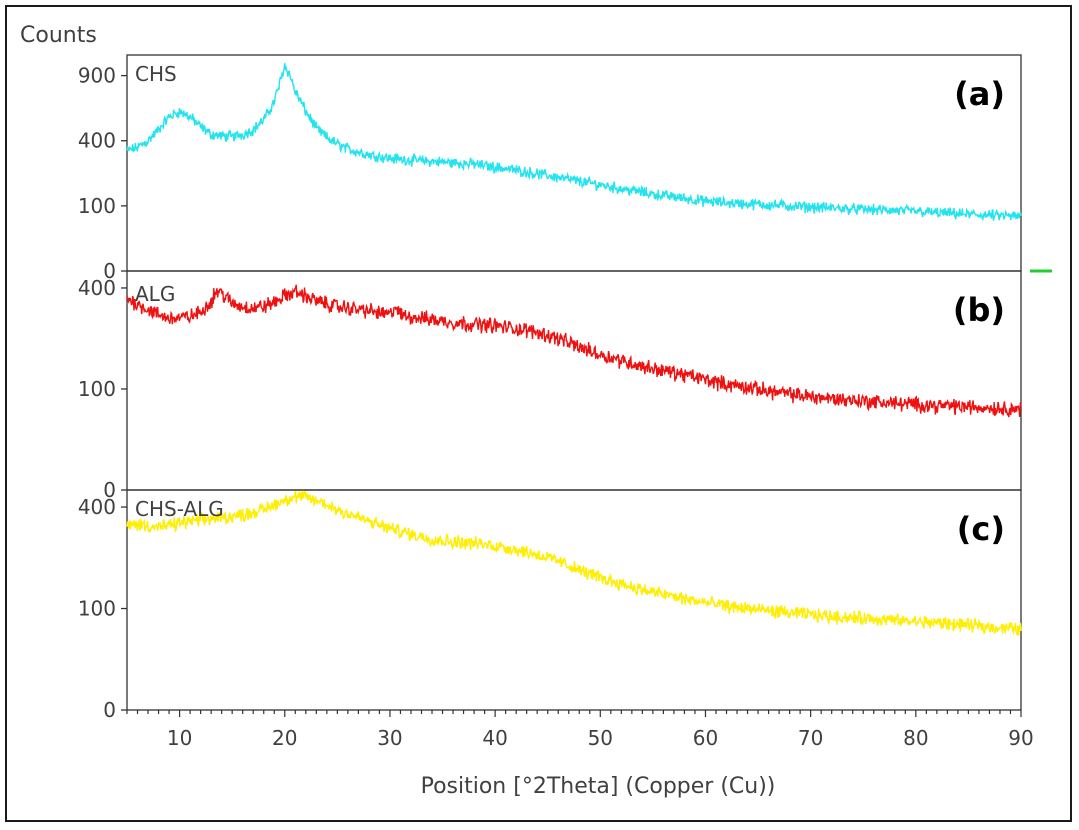 The image size is (1079, 830). Describe the element at coordinates (494, 738) in the screenshot. I see `x-tick-label: 40` at that location.